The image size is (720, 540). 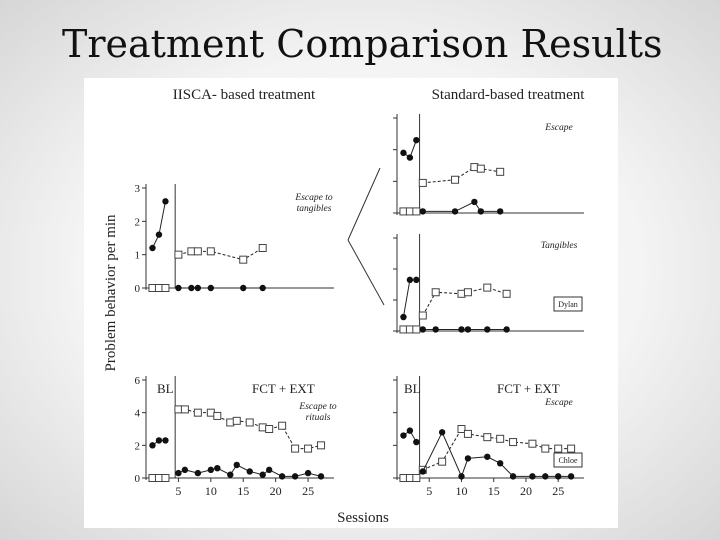 I want to click on x-tick-label: 25, so click(x=558, y=491).